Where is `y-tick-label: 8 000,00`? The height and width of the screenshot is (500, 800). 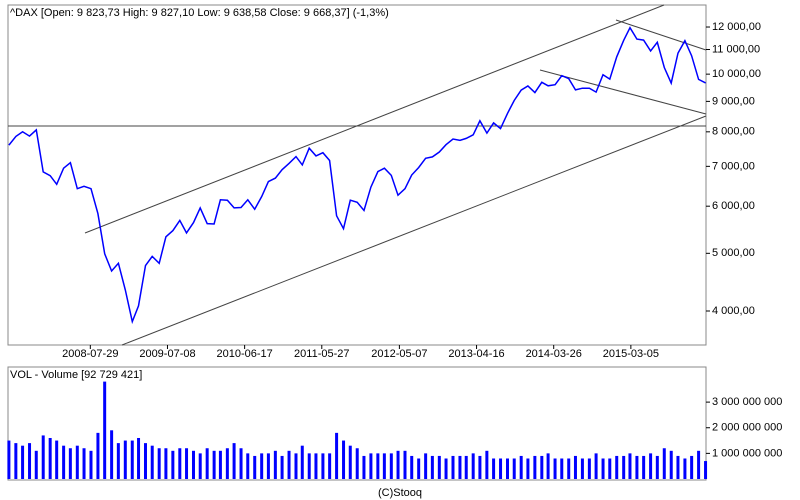 y-tick-label: 8 000,00 is located at coordinates (733, 132).